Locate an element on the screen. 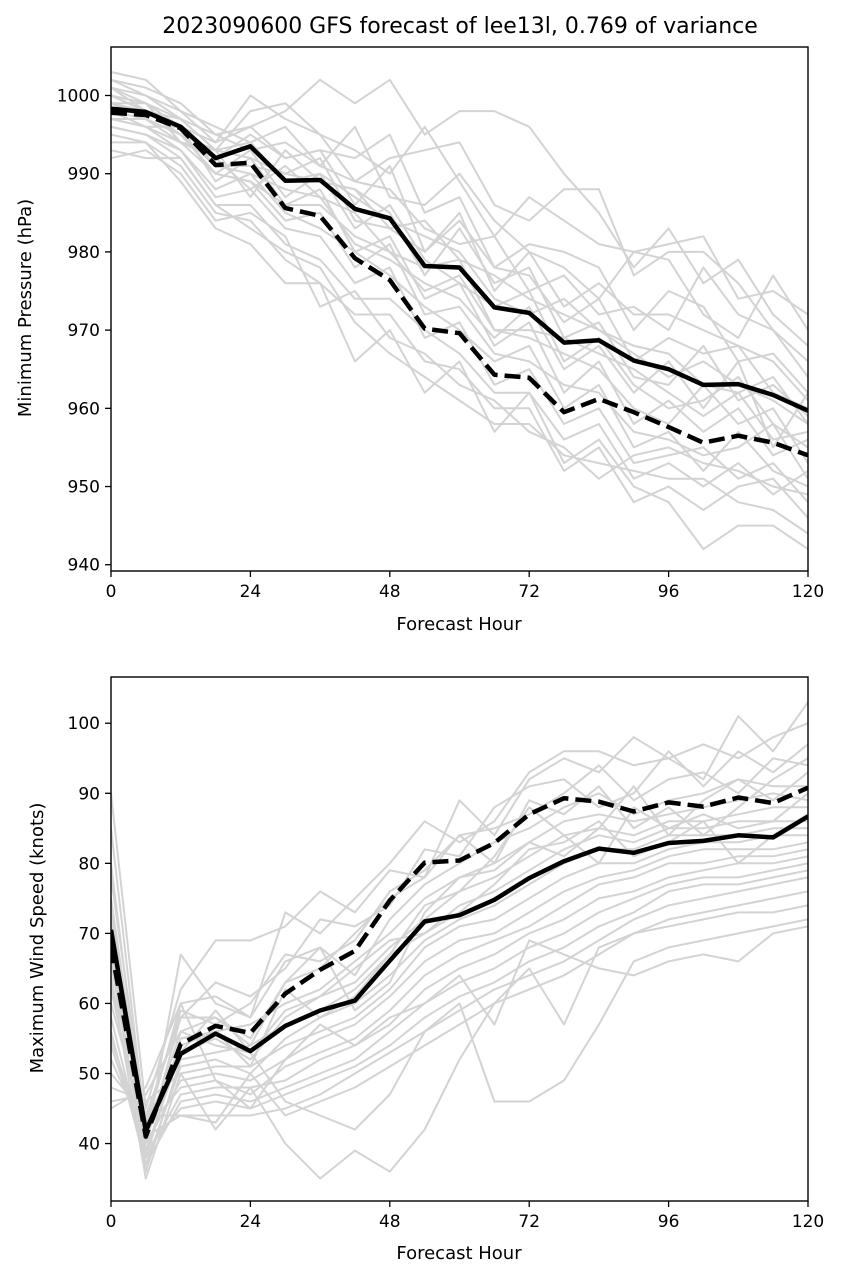 Image resolution: width=843 pixels, height=1279 pixels. pressure-y-tick-label: 950 is located at coordinates (84, 488).